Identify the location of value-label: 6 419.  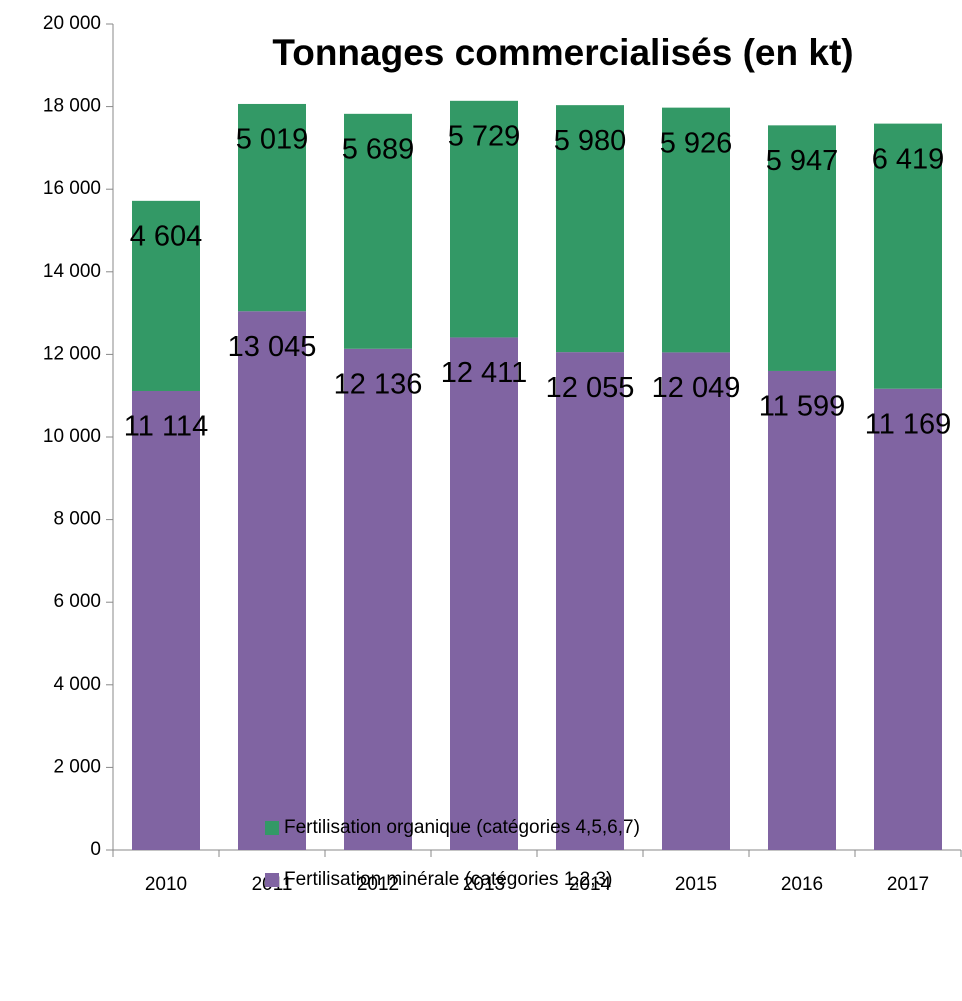
(908, 159).